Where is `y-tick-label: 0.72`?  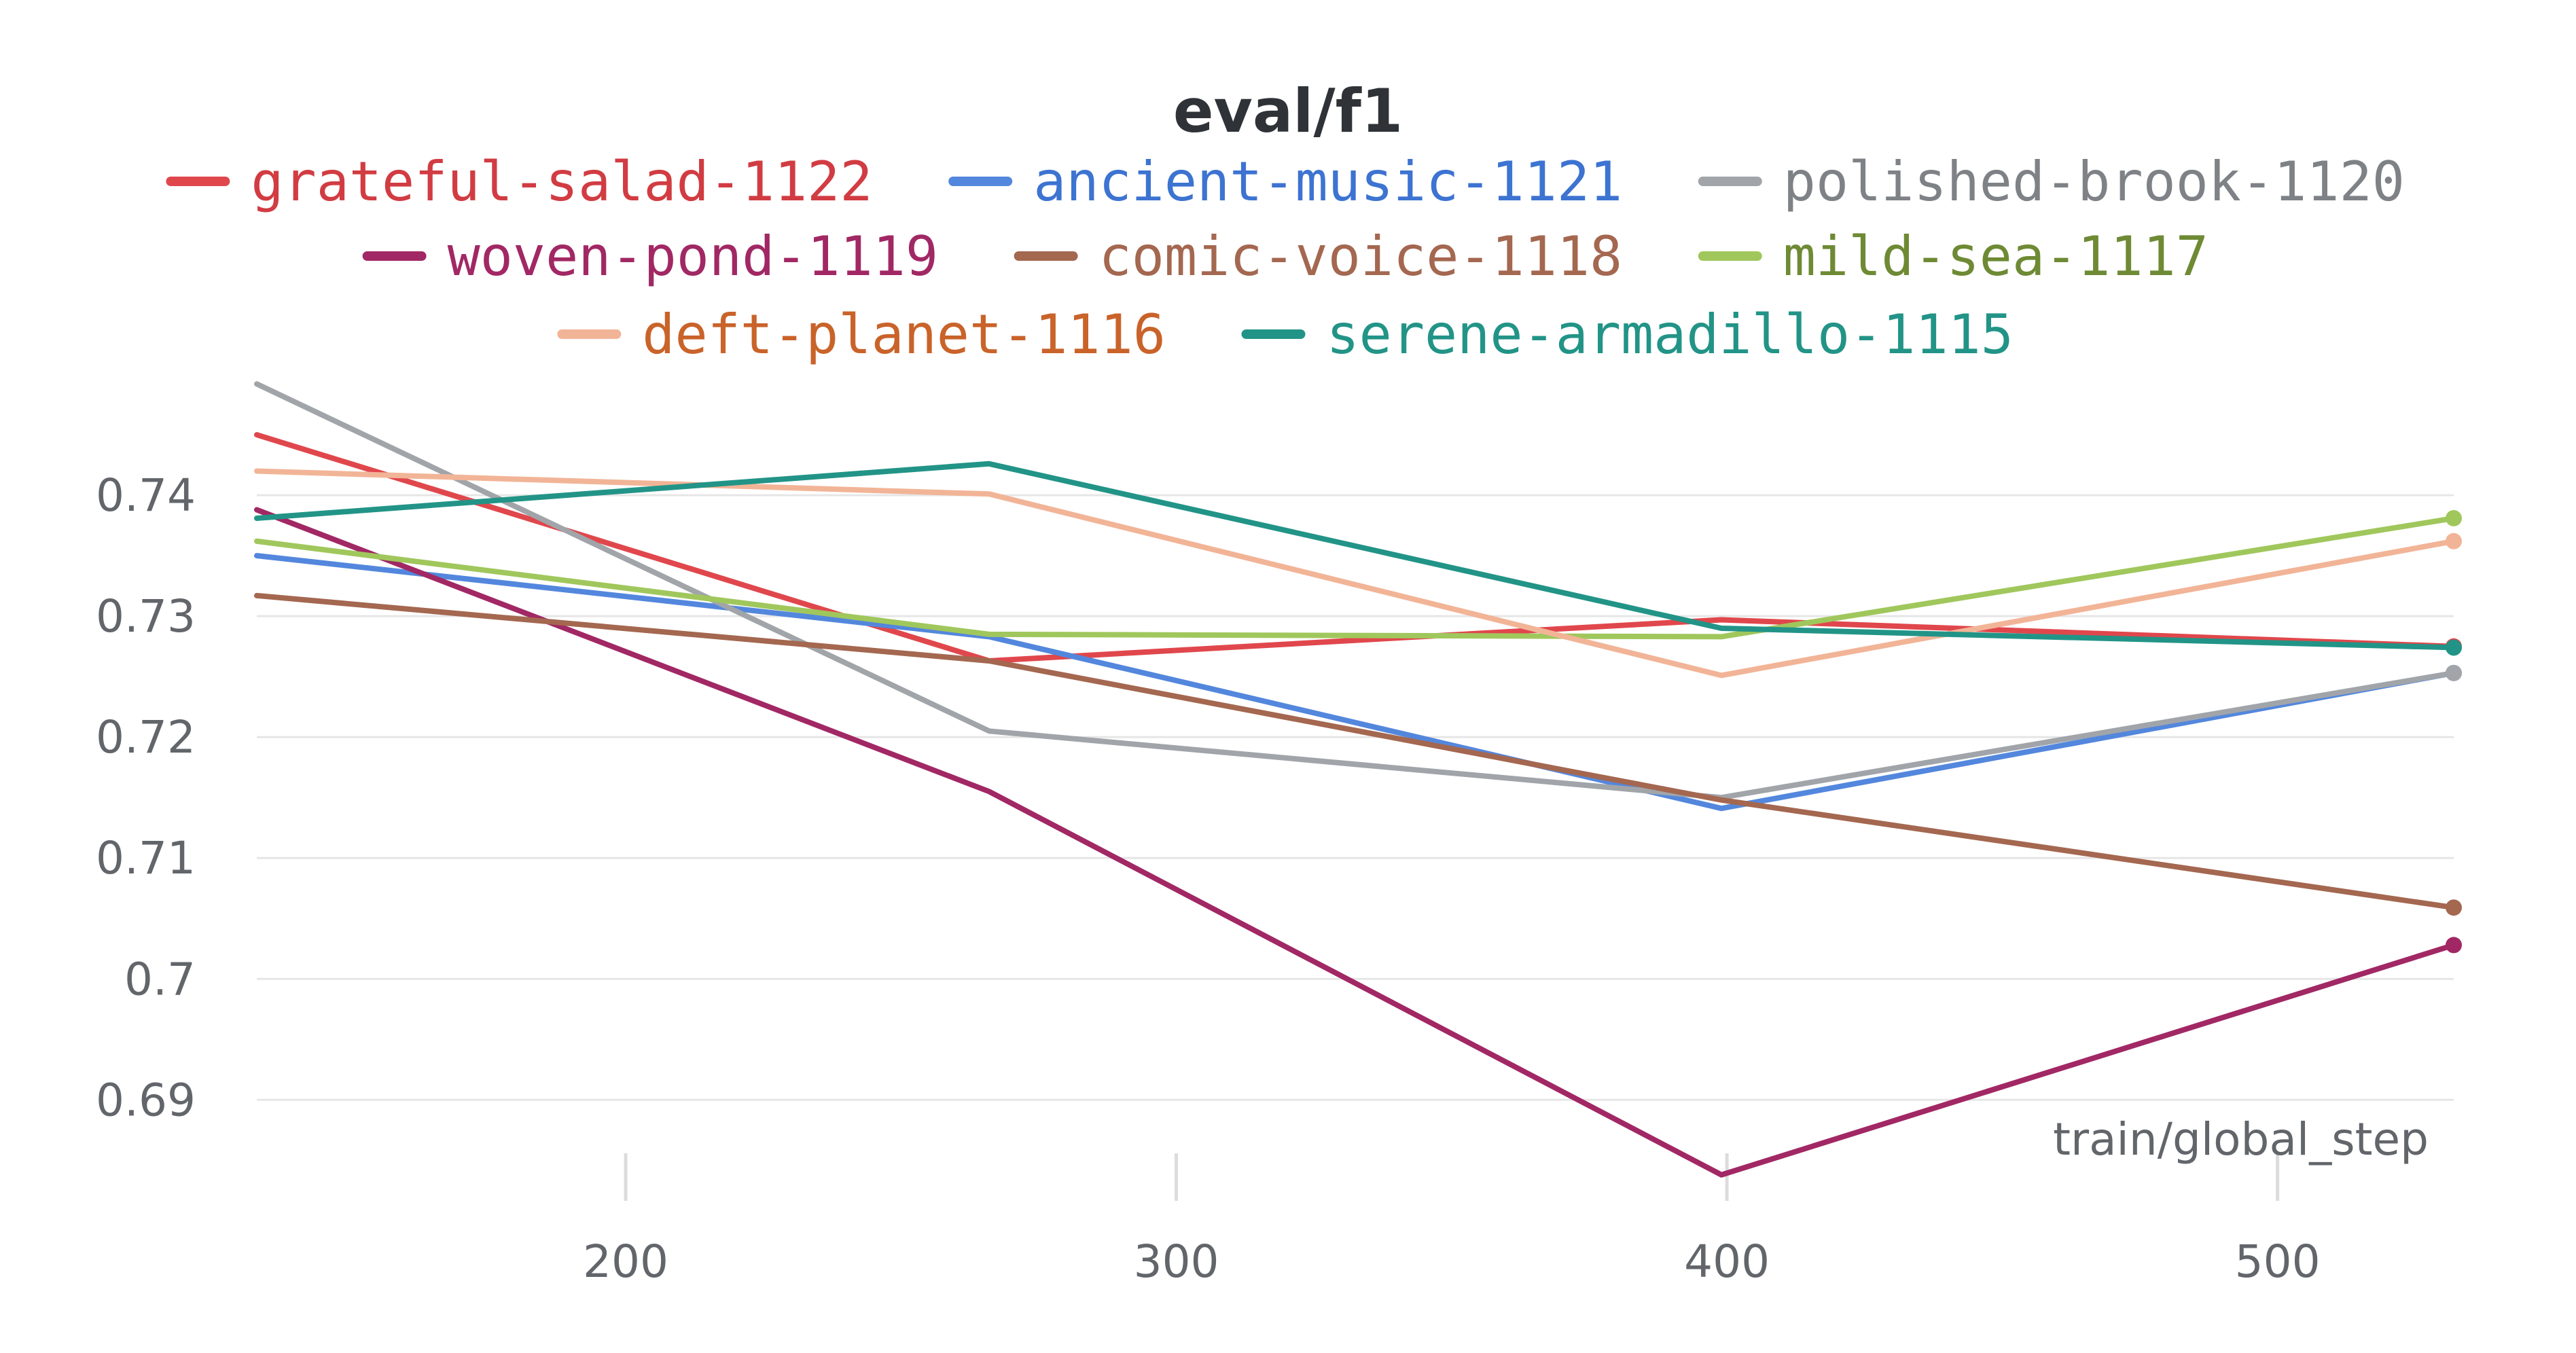 y-tick-label: 0.72 is located at coordinates (146, 737).